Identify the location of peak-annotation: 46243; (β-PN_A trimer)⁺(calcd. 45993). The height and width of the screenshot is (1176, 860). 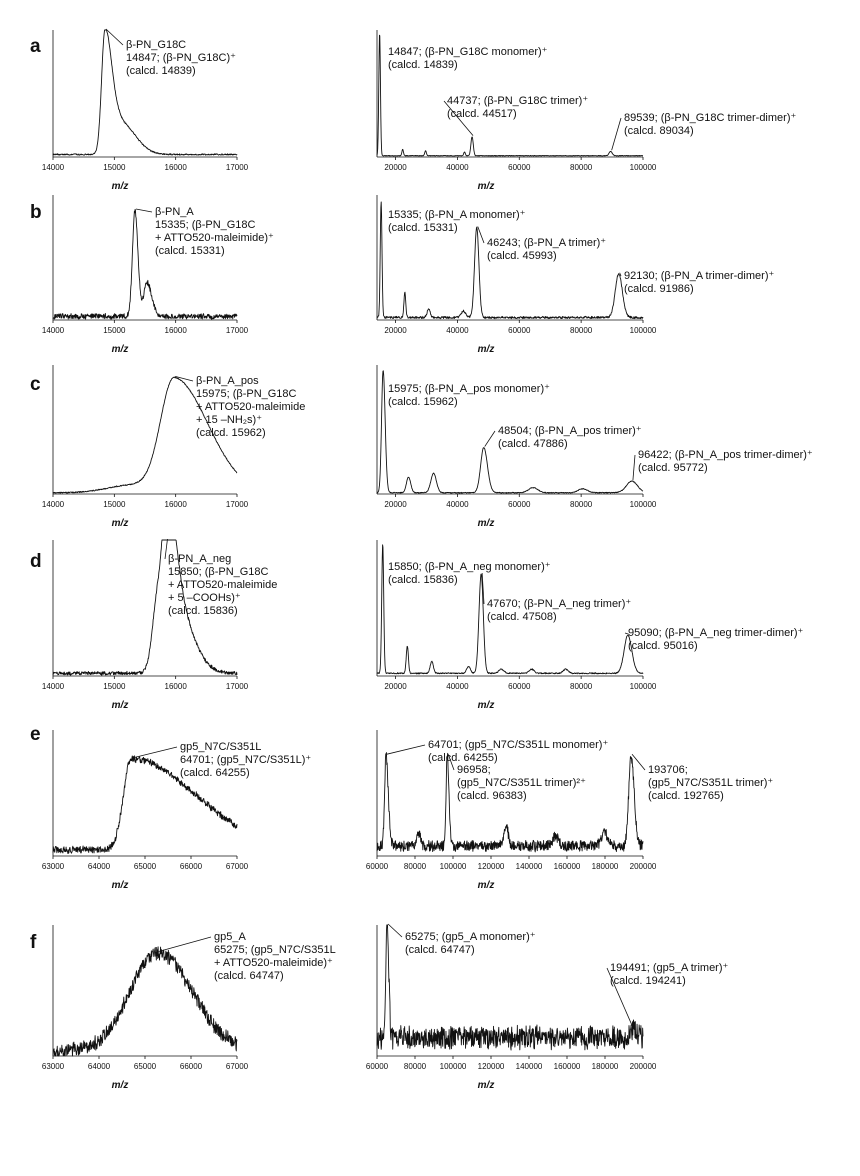
(541, 244).